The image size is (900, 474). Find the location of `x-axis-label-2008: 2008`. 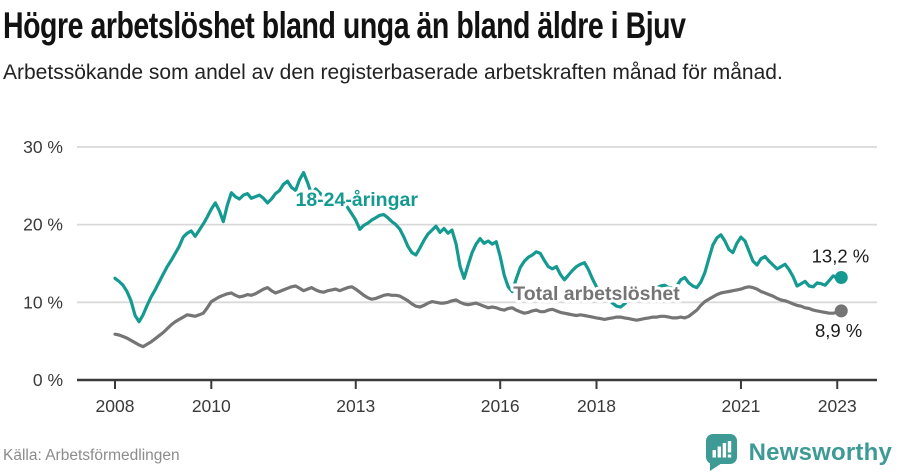

x-axis-label-2008: 2008 is located at coordinates (115, 406).